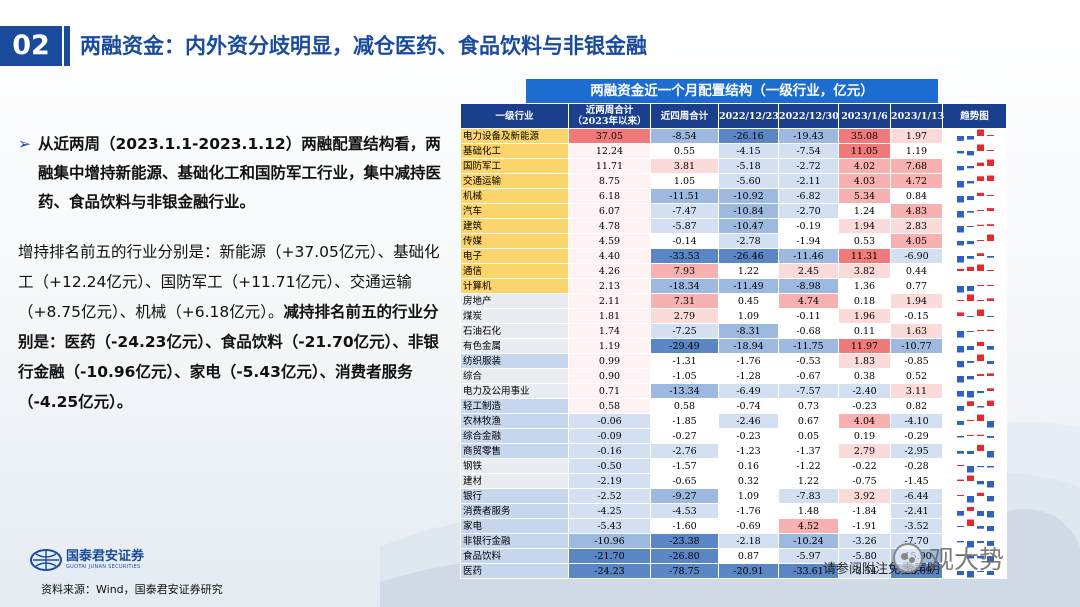 This screenshot has width=1080, height=607. What do you see at coordinates (733, 421) in the screenshot?
I see `table-row: 农林牧渔 -0.06 -1.85 -2.46 0.67 4.04 -4.10` at bounding box center [733, 421].